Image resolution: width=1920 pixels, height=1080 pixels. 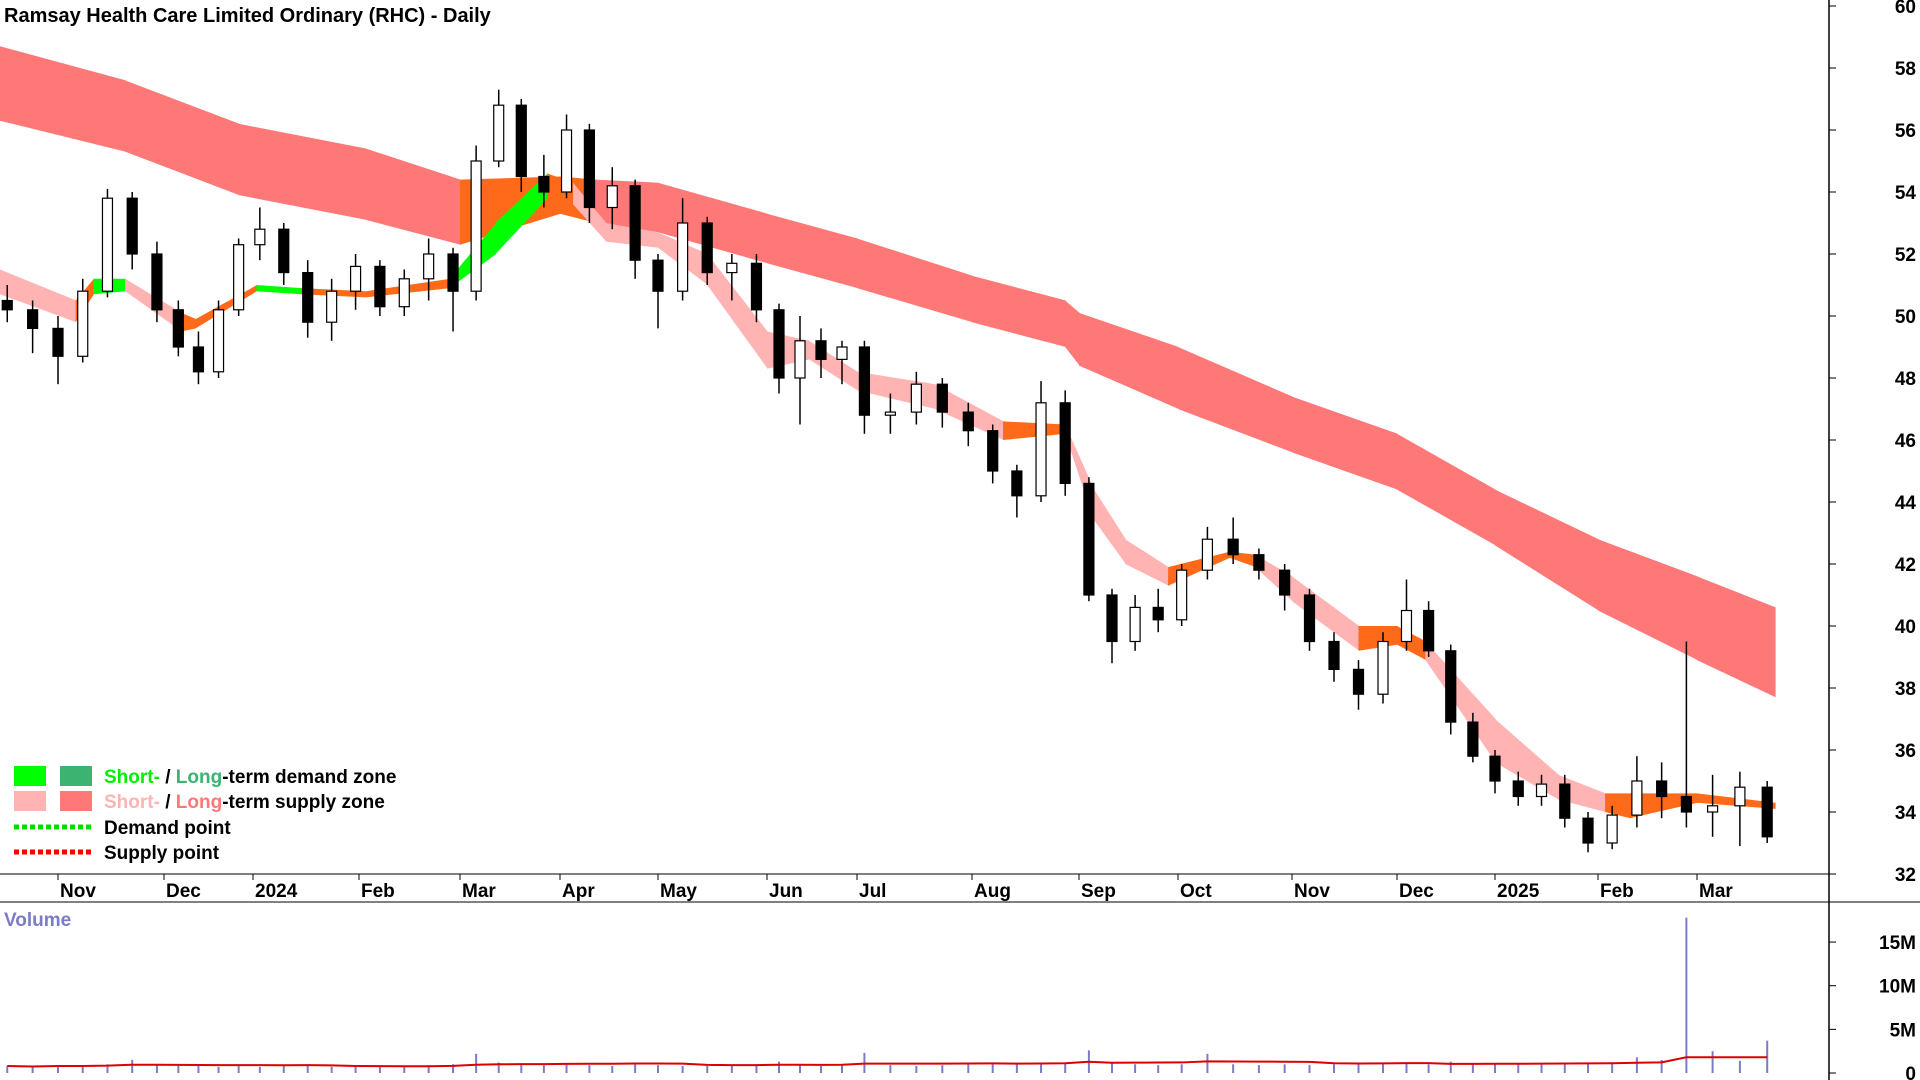 What do you see at coordinates (479, 891) in the screenshot?
I see `x-tick-label: Mar` at bounding box center [479, 891].